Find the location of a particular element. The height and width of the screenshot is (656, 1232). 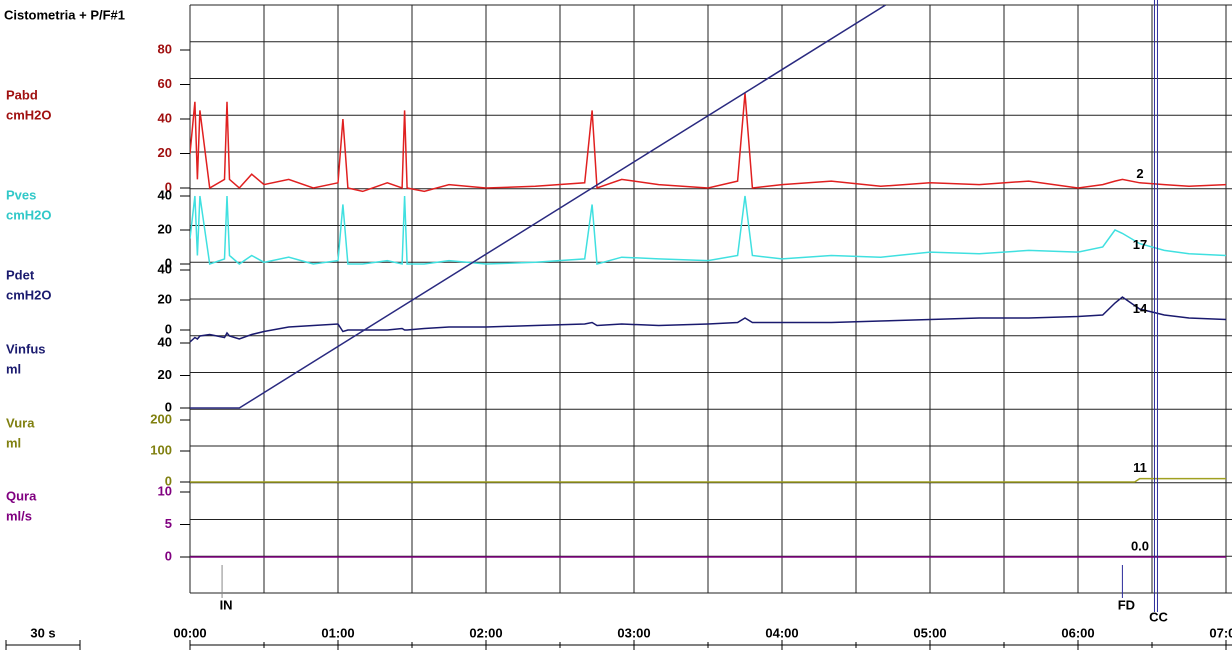

channel-name: Vinfus is located at coordinates (26, 348).